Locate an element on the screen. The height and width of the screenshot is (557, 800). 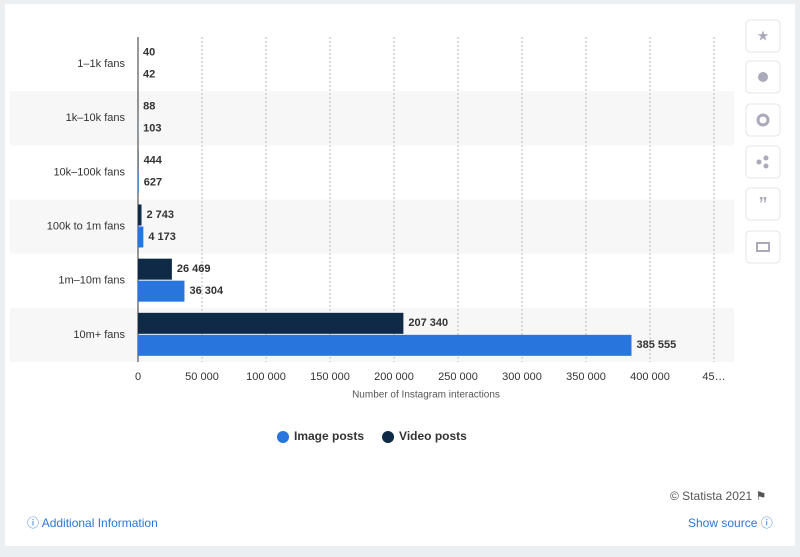
data-label: 207 340 is located at coordinates (428, 323).